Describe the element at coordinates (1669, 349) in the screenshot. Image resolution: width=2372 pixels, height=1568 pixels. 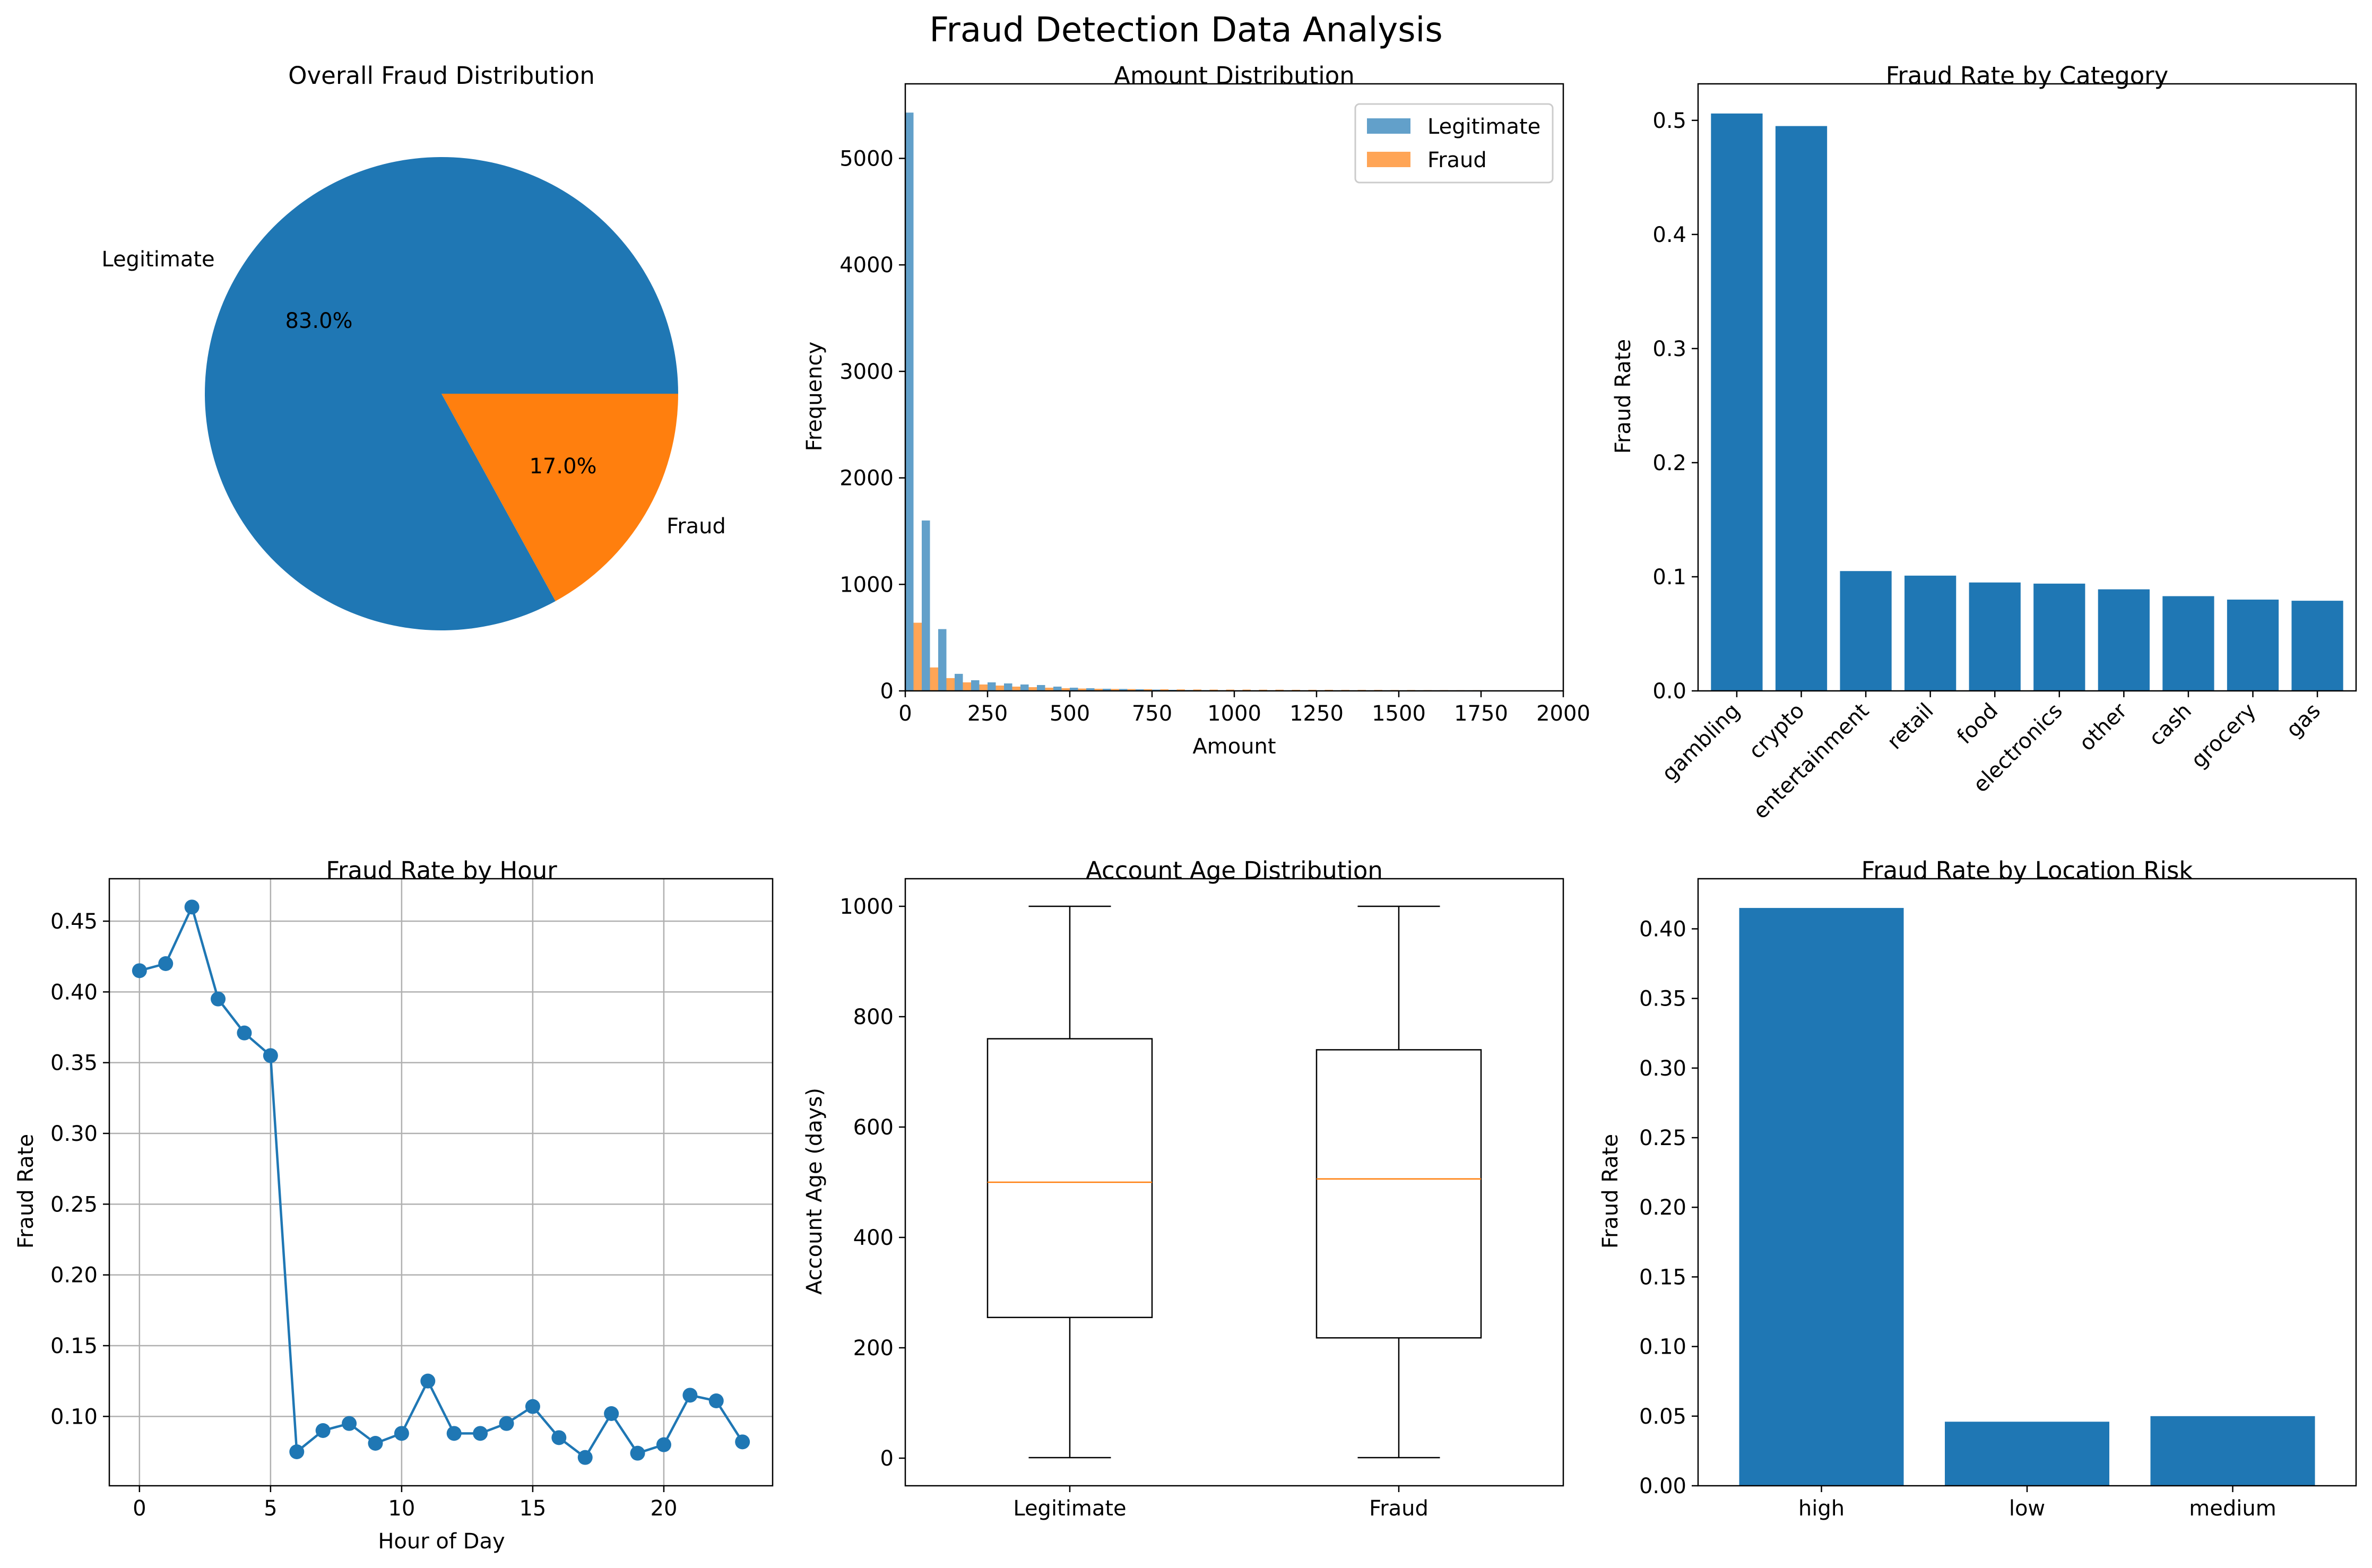
I see `cat-ytick-label: 0.3` at that location.